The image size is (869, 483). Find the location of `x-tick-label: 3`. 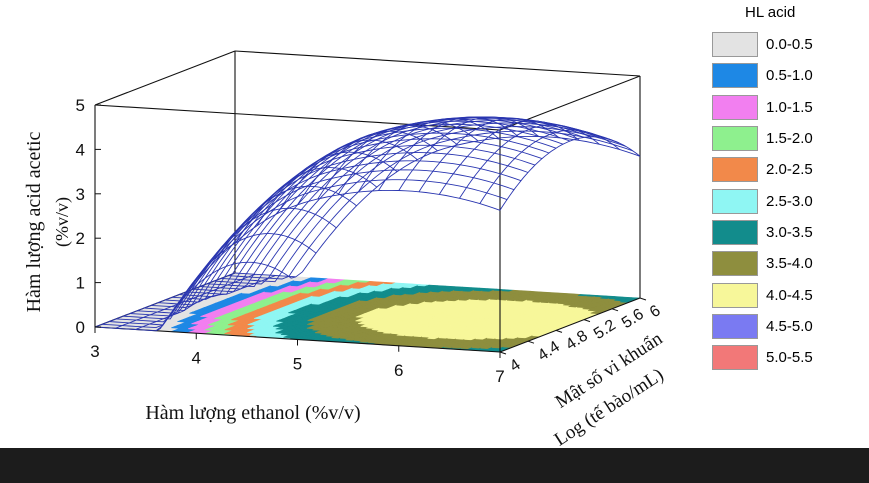

x-tick-label: 3 is located at coordinates (94, 351).